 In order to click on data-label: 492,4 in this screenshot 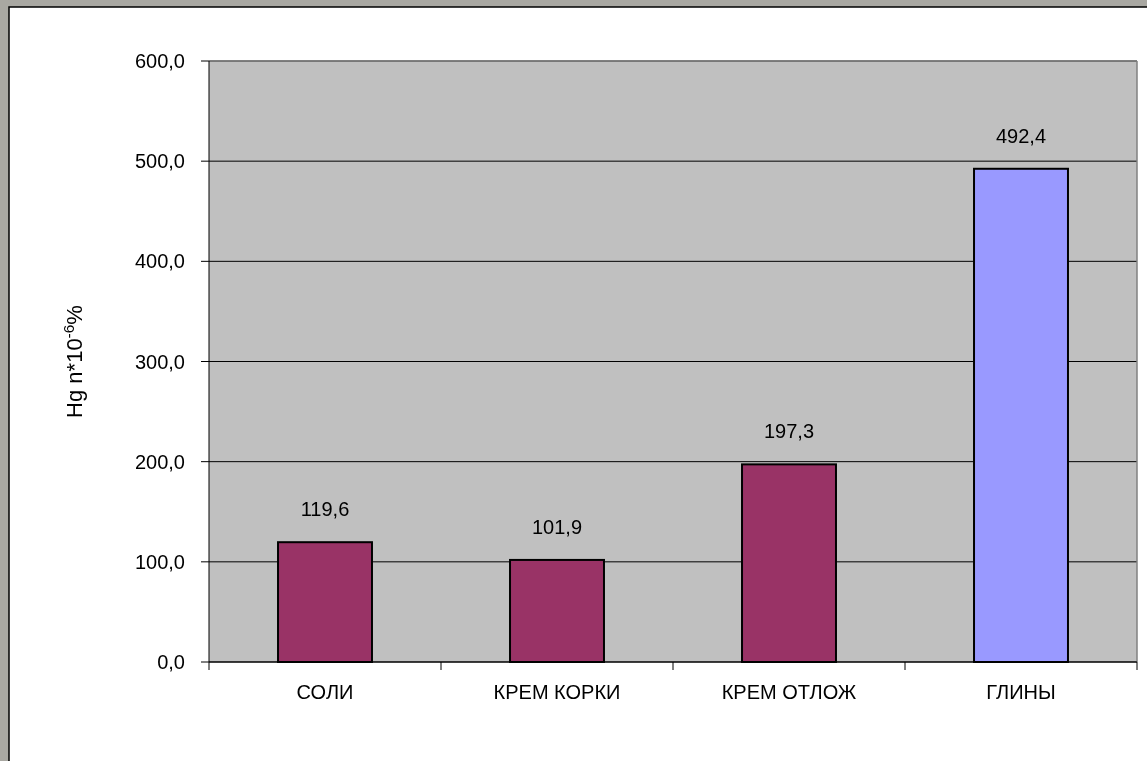, I will do `click(1021, 135)`.